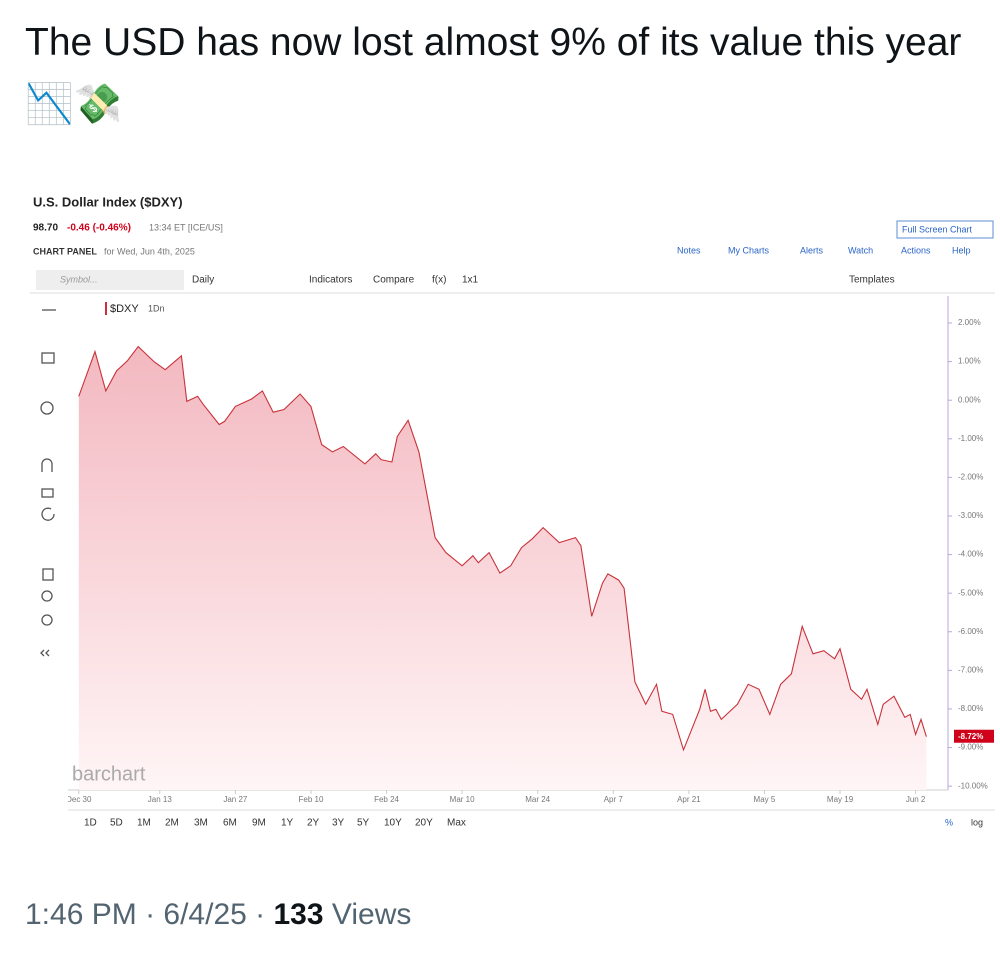 This screenshot has width=1000, height=962. What do you see at coordinates (916, 250) in the screenshot?
I see `menu-item: Actions` at bounding box center [916, 250].